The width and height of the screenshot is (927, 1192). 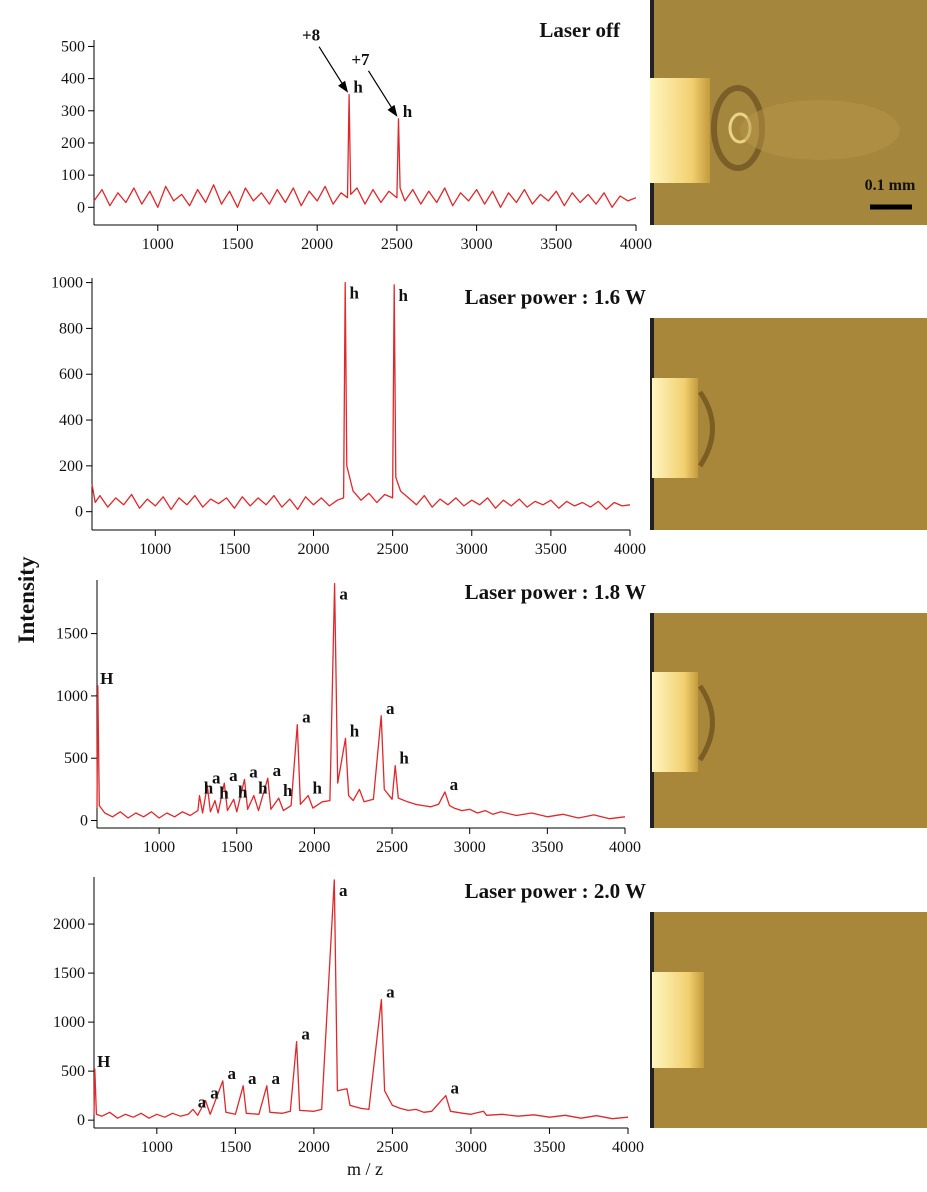 I want to click on y-tick-label: 800, so click(x=71, y=328).